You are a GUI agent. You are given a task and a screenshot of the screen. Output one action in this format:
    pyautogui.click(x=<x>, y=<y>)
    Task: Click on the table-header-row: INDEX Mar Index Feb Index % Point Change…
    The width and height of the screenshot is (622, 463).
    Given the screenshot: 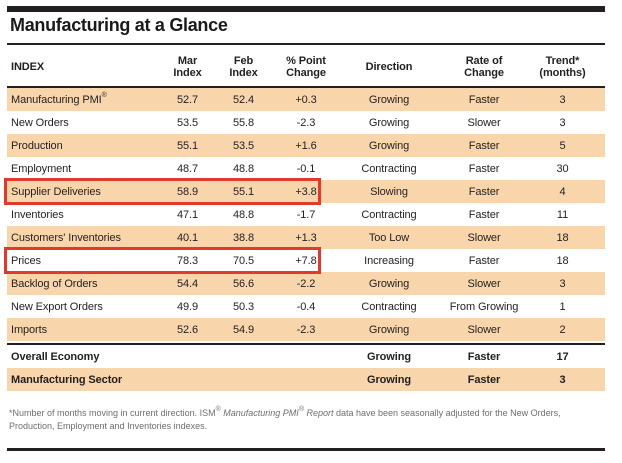 What is the action you would take?
    pyautogui.click(x=306, y=68)
    